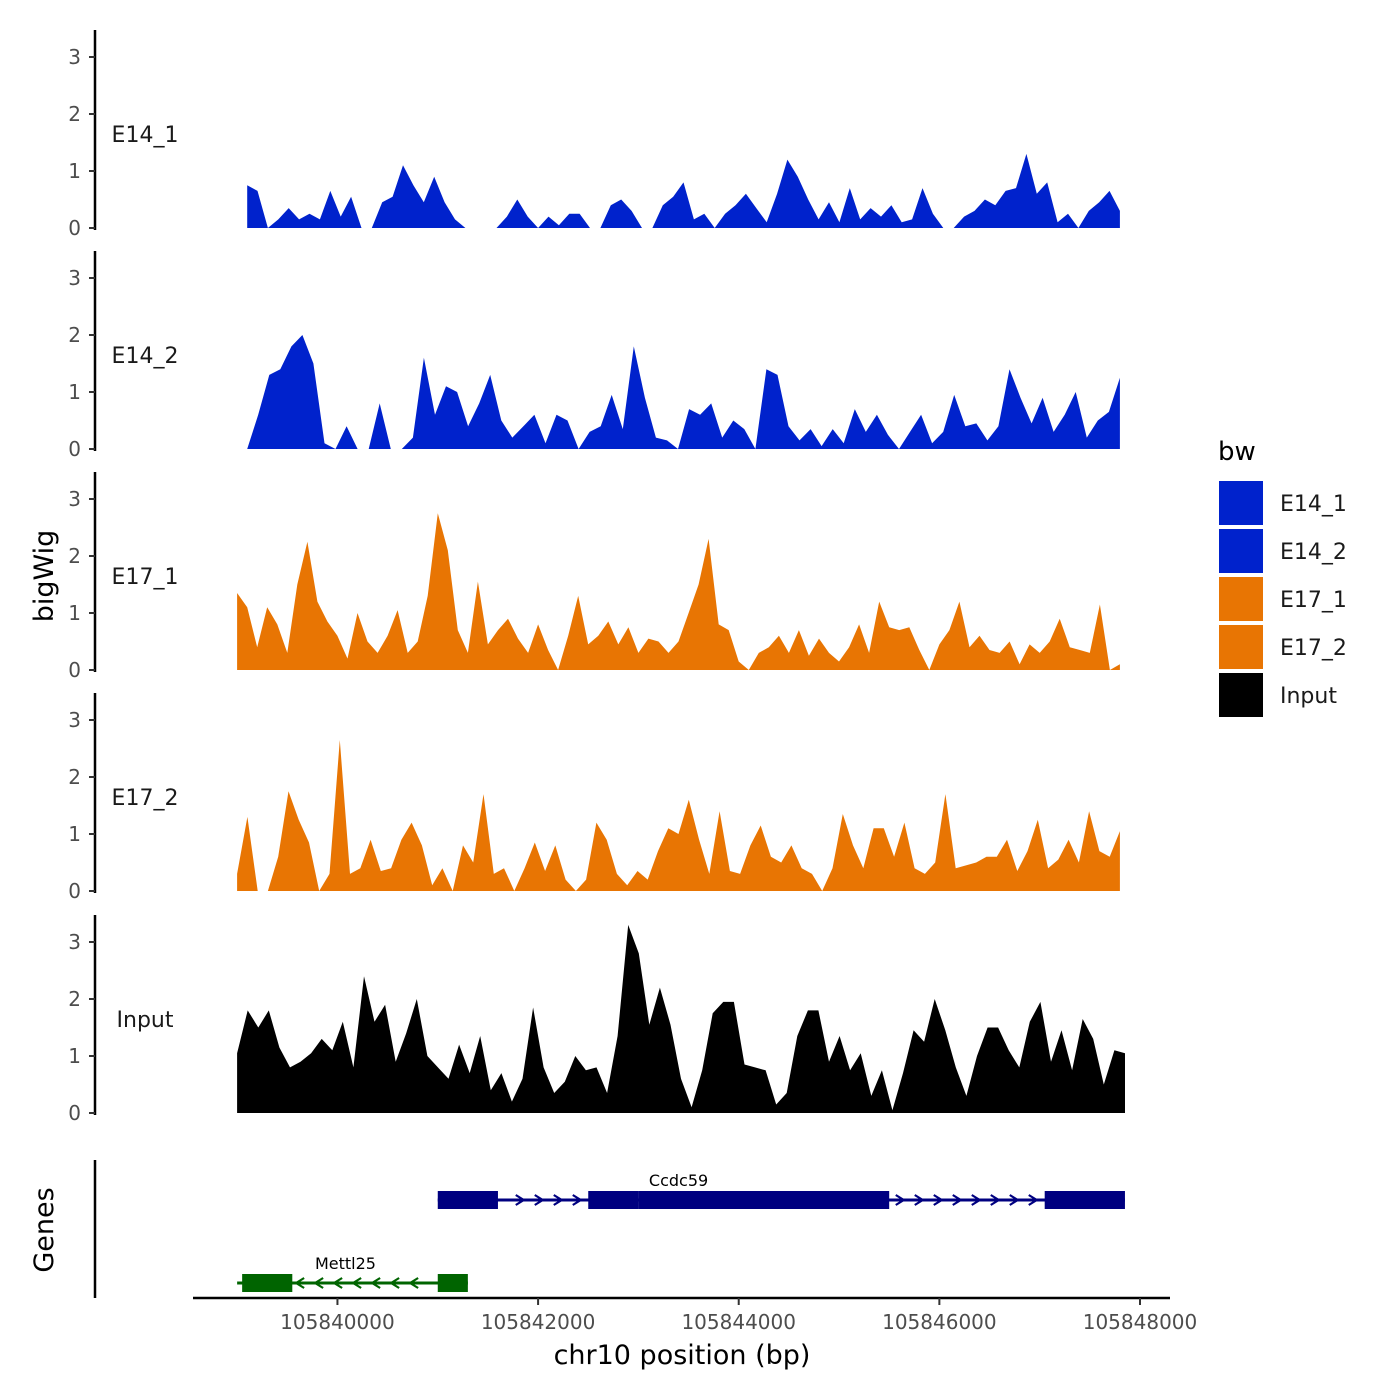 This screenshot has height=1400, width=1400. What do you see at coordinates (1313, 504) in the screenshot?
I see `legend-label: E14_1` at bounding box center [1313, 504].